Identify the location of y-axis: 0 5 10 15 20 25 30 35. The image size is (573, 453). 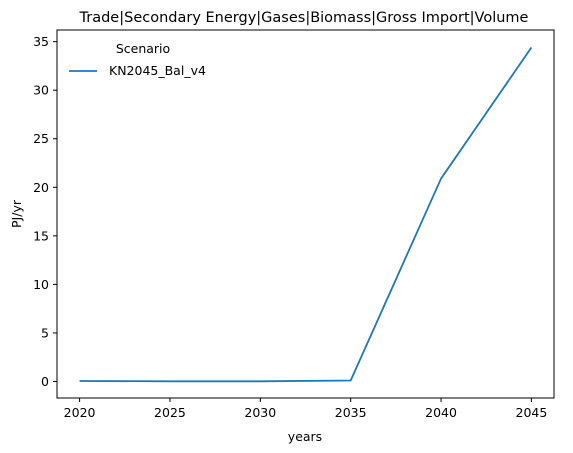
(45, 211).